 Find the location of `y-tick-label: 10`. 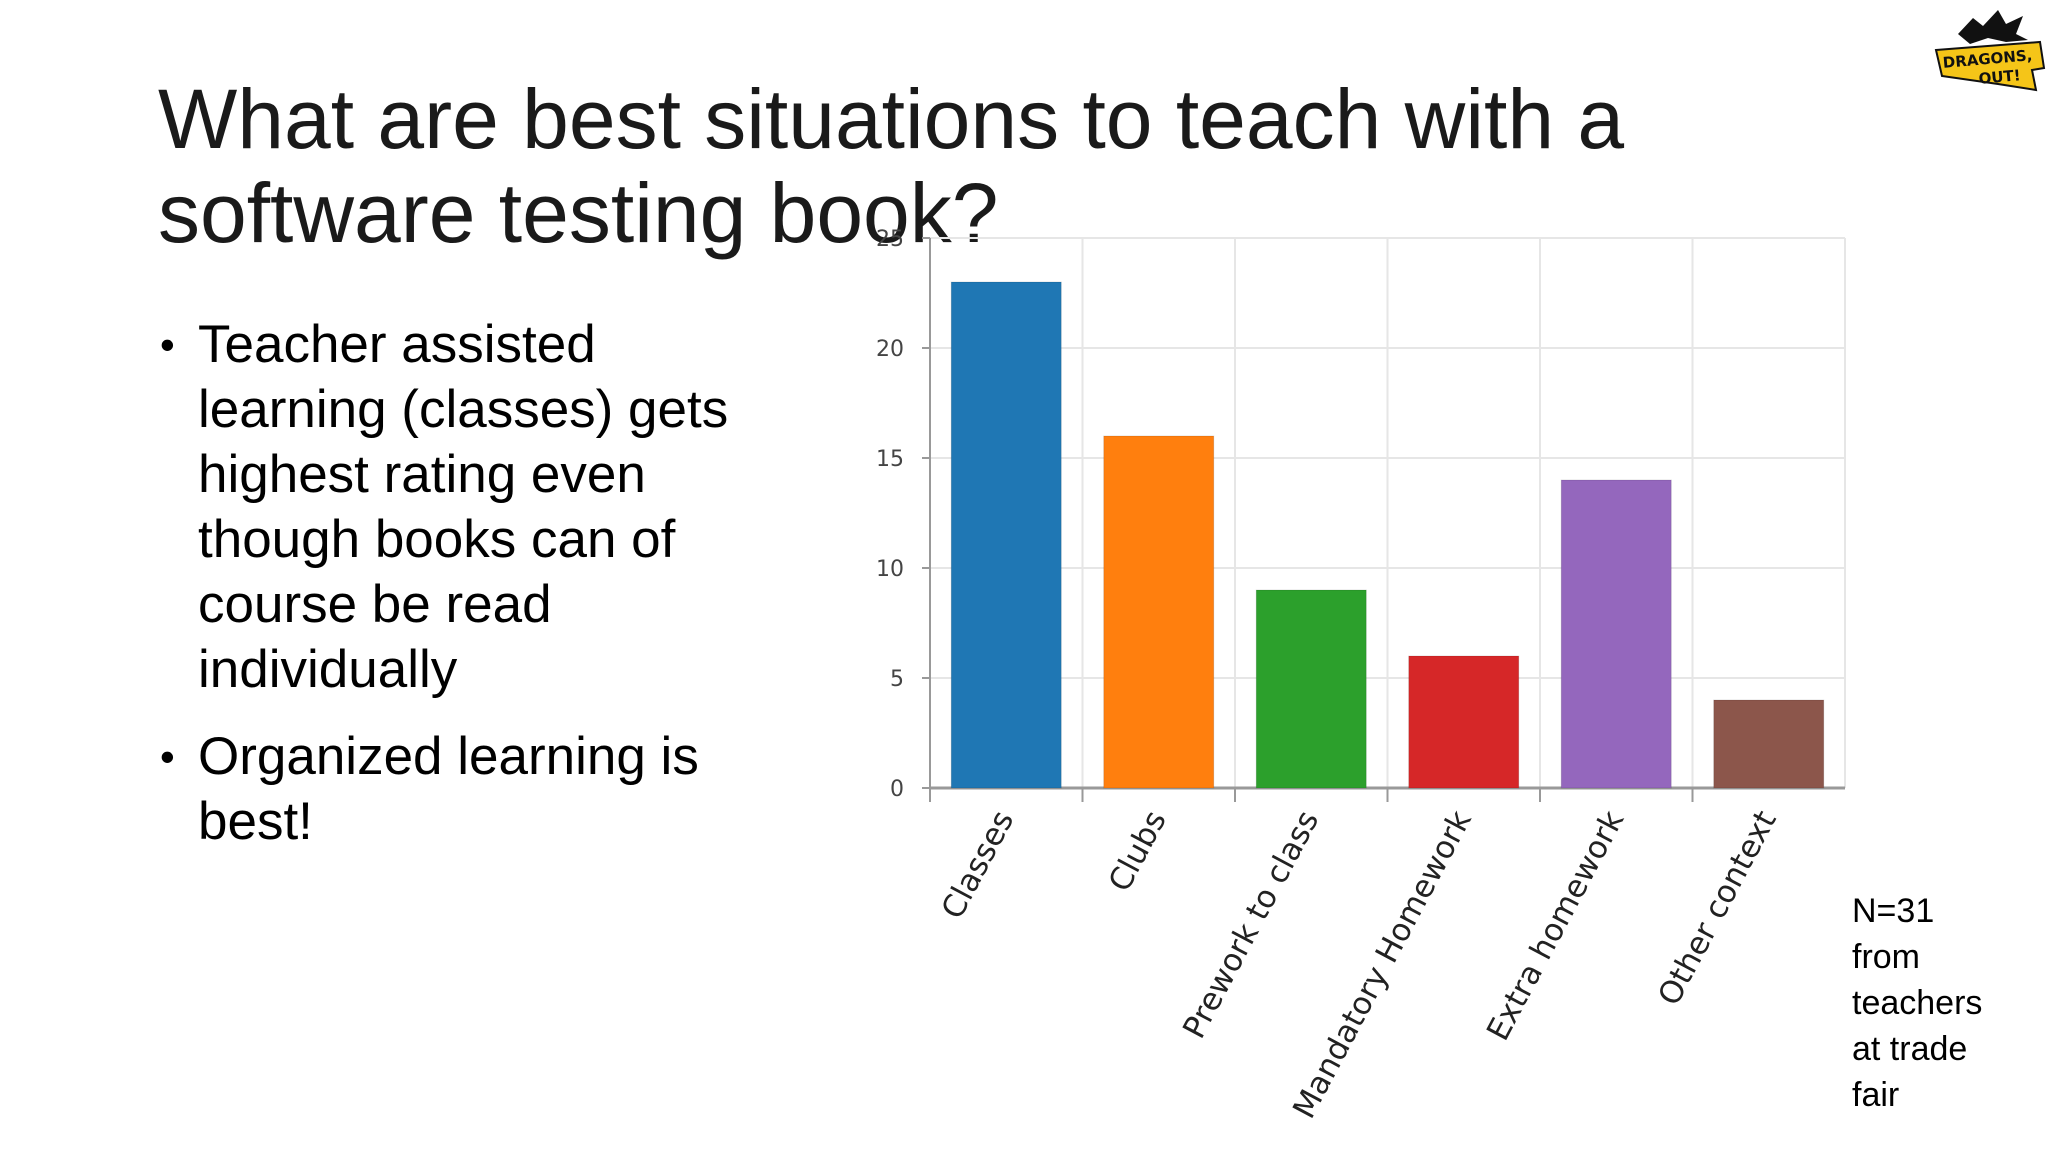

y-tick-label: 10 is located at coordinates (890, 569).